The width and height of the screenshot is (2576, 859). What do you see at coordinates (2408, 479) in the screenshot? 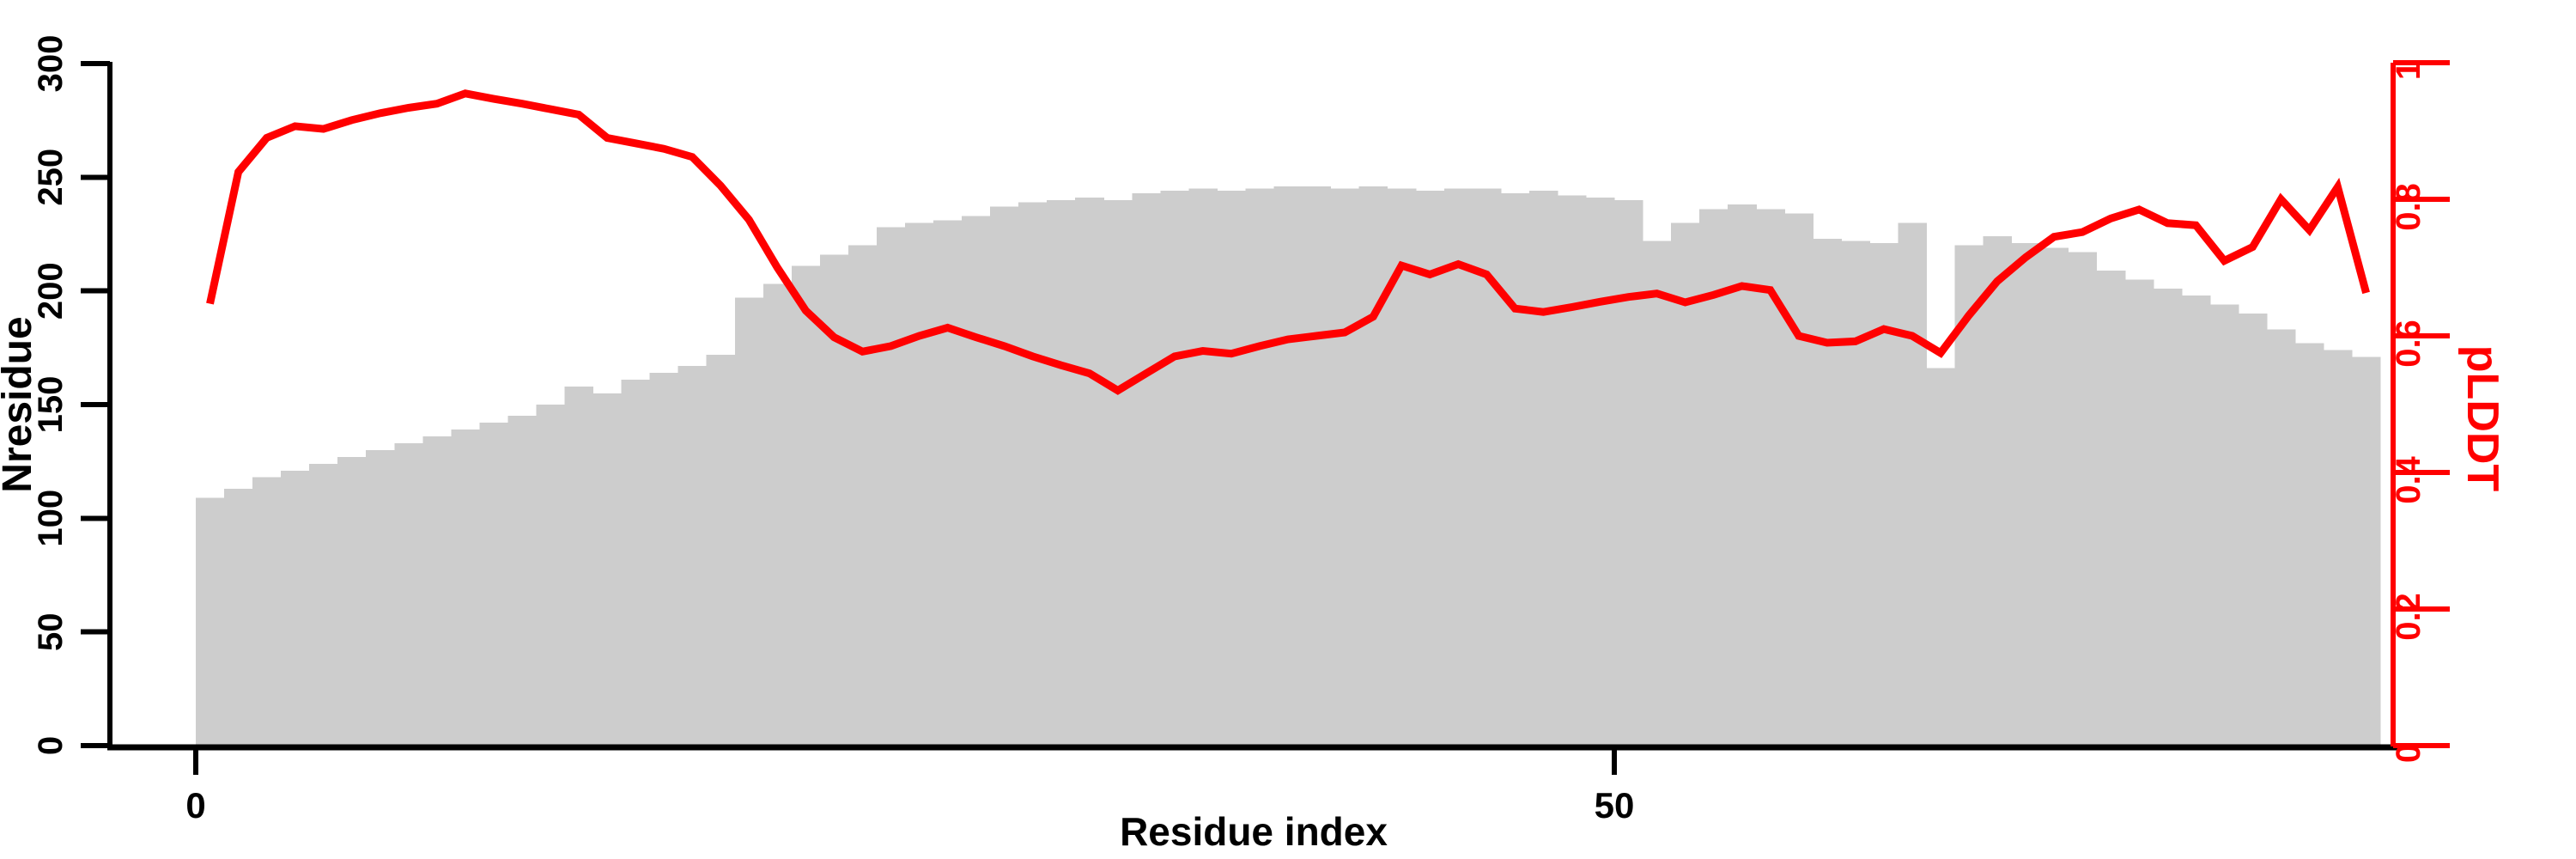
I see `y-right-tick-label: 0.4` at bounding box center [2408, 479].